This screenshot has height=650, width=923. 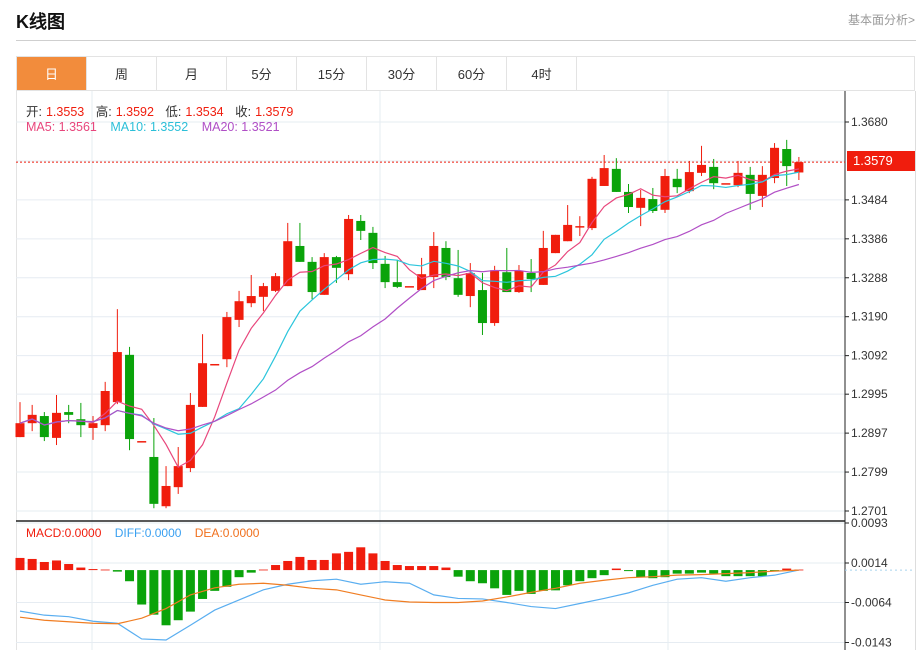 I want to click on current-price-label: 1.3579, so click(x=881, y=161).